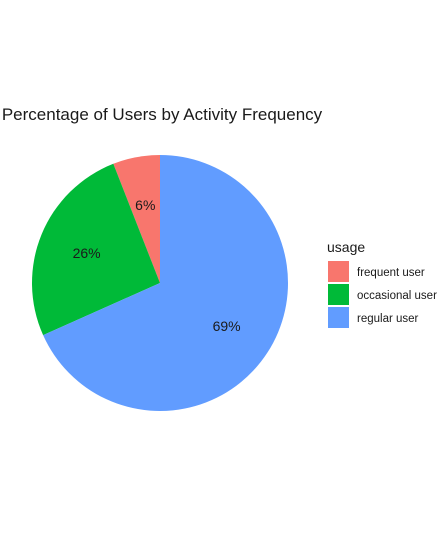  I want to click on pie-slice-frequent-user, so click(136, 219).